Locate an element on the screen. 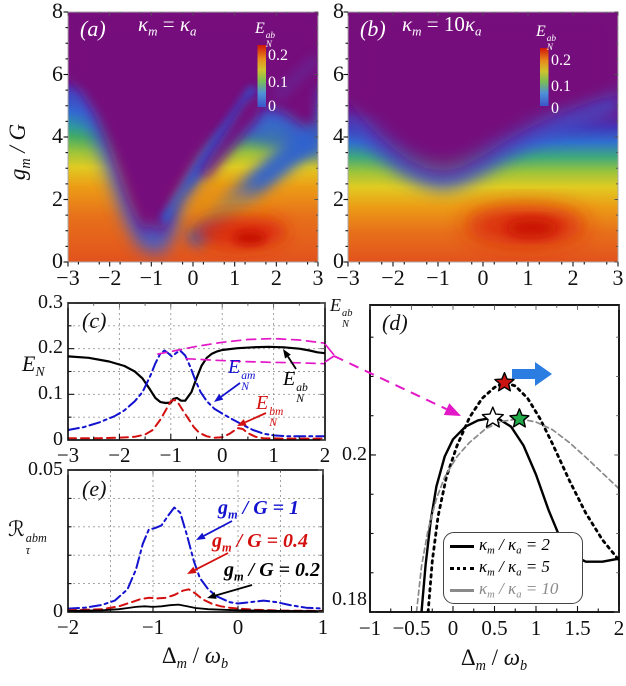 Image resolution: width=626 pixels, height=686 pixels. legend-entry-label: κm / κa = 5 is located at coordinates (514, 568).